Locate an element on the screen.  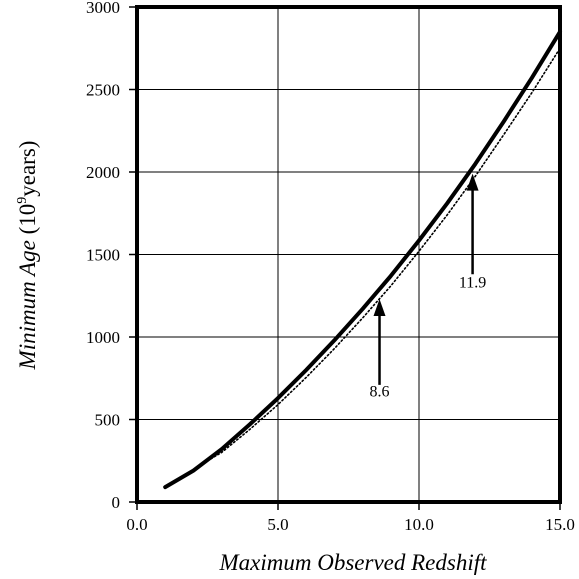
annotation-label: 11.9 is located at coordinates (472, 283).